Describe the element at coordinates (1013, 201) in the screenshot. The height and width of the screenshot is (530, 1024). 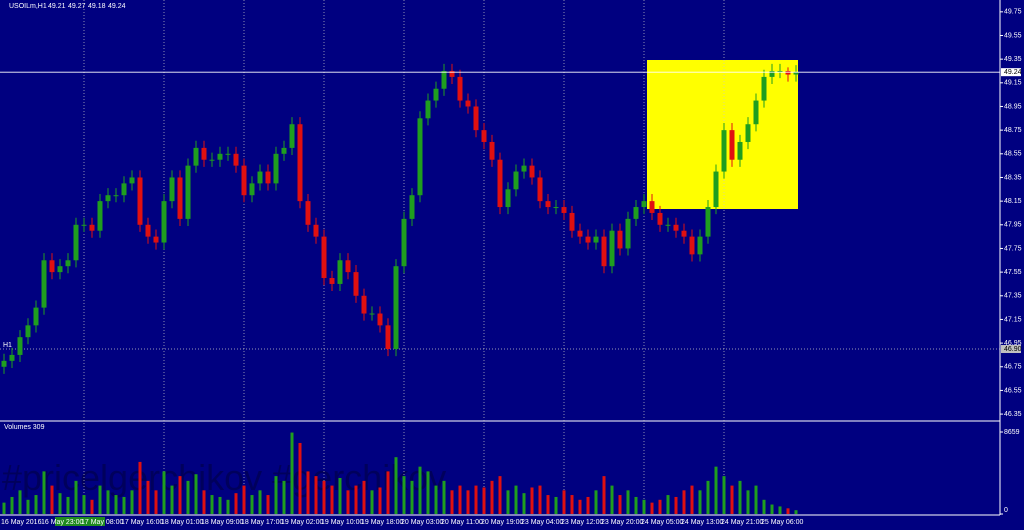
I see `y-tick-label: 48.15` at that location.